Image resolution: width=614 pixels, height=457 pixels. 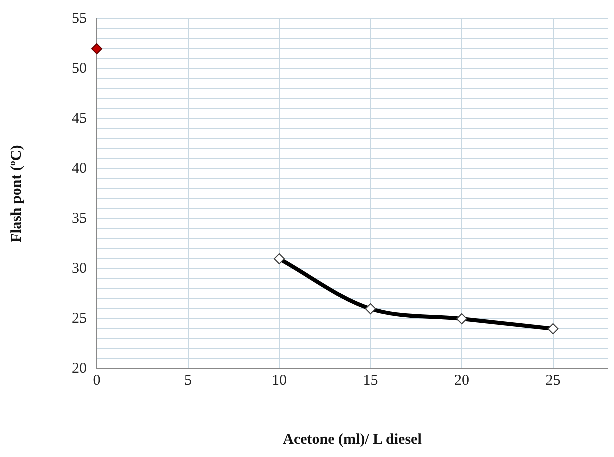 I want to click on x-tick-label: 5, so click(x=188, y=380).